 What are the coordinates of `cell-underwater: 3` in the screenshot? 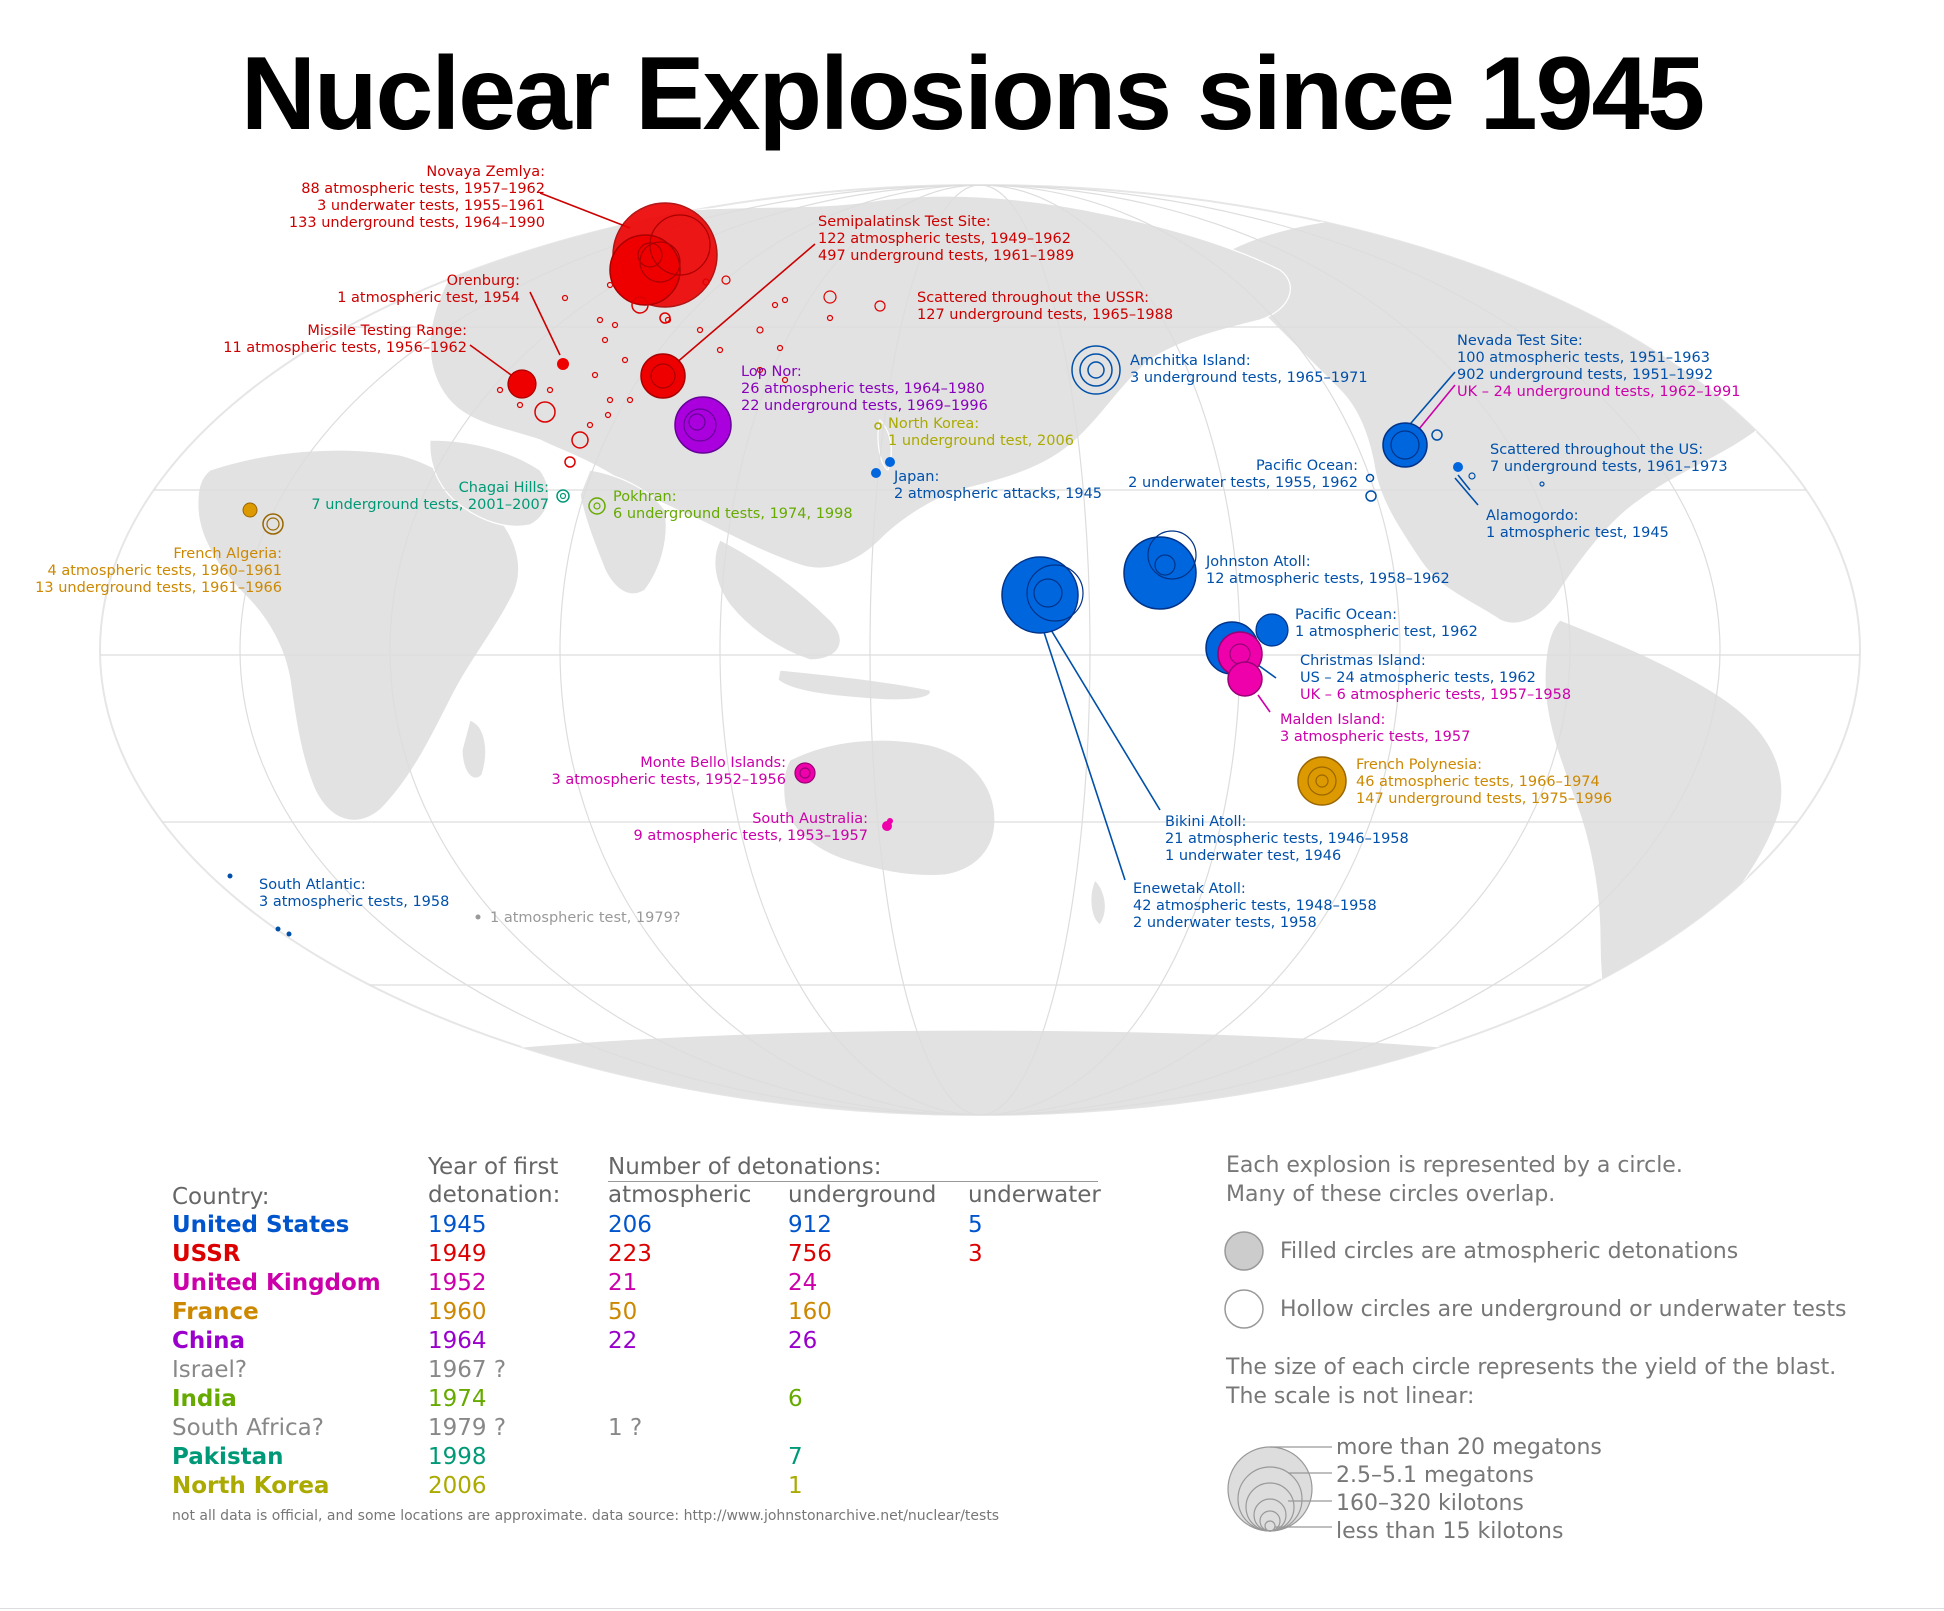 It's located at (975, 1254).